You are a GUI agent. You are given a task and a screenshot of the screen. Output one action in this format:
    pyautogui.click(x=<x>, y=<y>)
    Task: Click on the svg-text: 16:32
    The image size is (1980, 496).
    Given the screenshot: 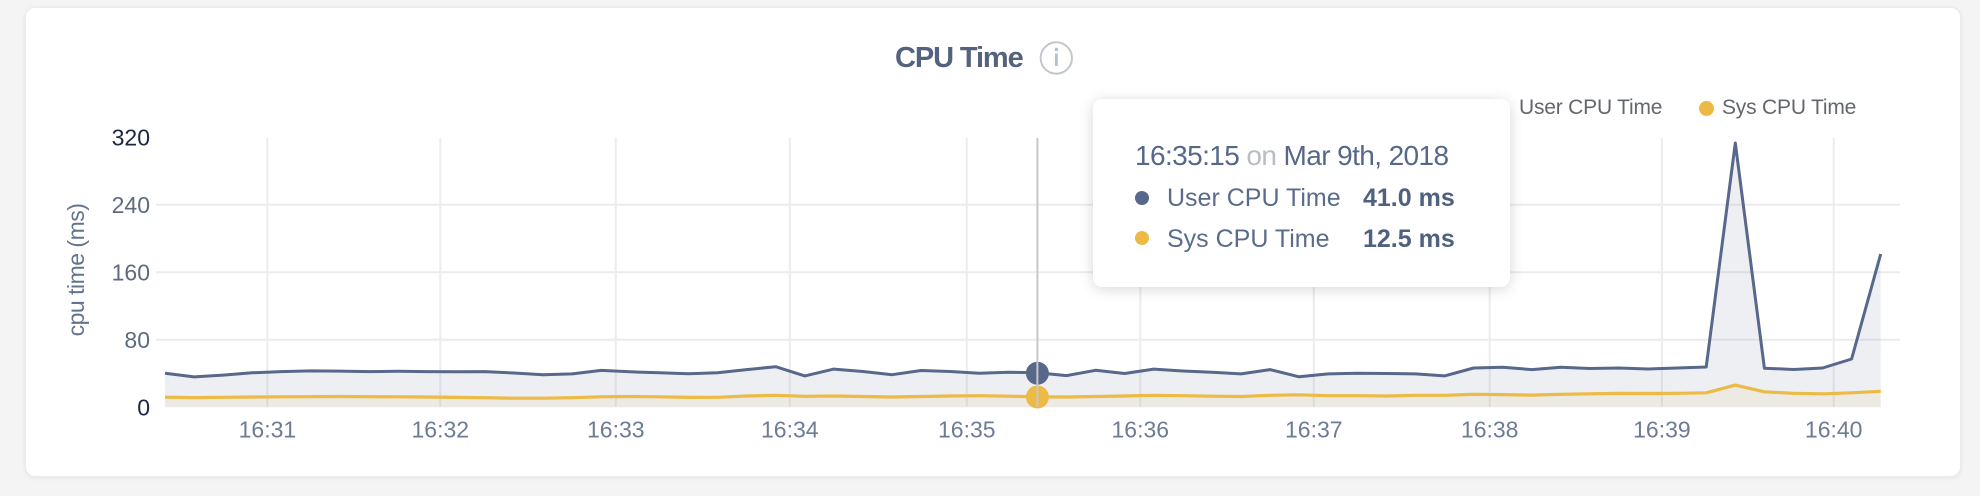 What is the action you would take?
    pyautogui.click(x=441, y=430)
    